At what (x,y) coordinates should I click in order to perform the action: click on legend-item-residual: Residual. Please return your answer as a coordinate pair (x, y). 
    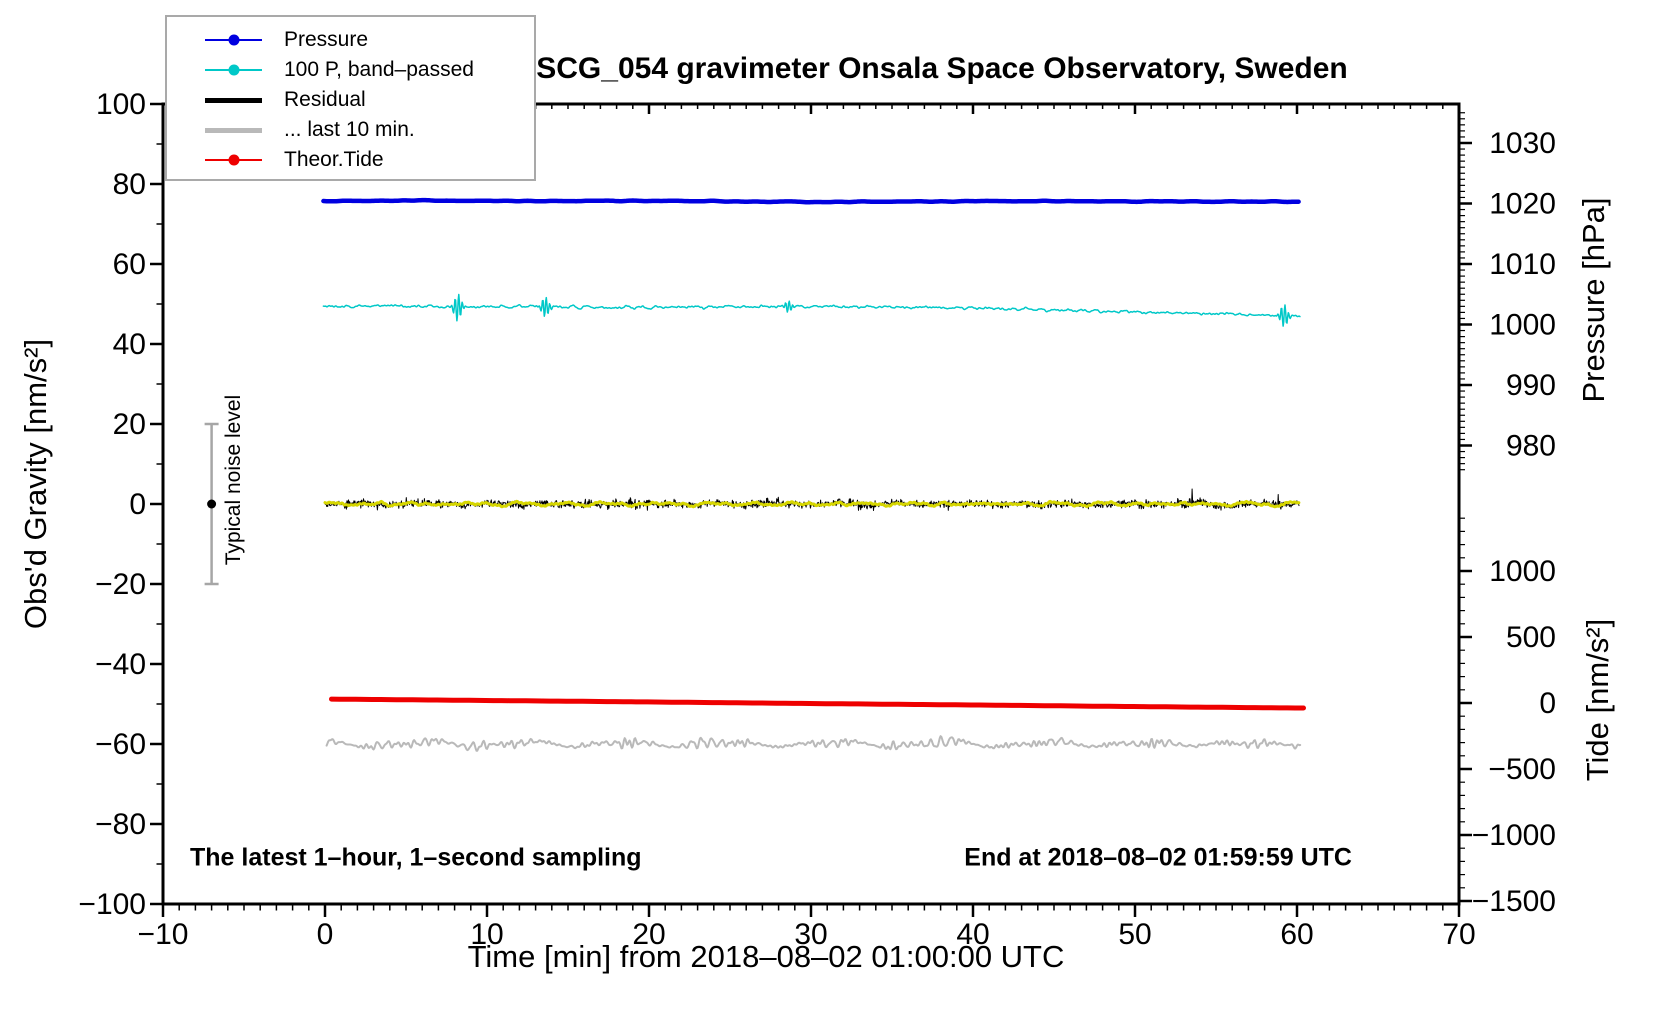
    Looking at the image, I should click on (350, 100).